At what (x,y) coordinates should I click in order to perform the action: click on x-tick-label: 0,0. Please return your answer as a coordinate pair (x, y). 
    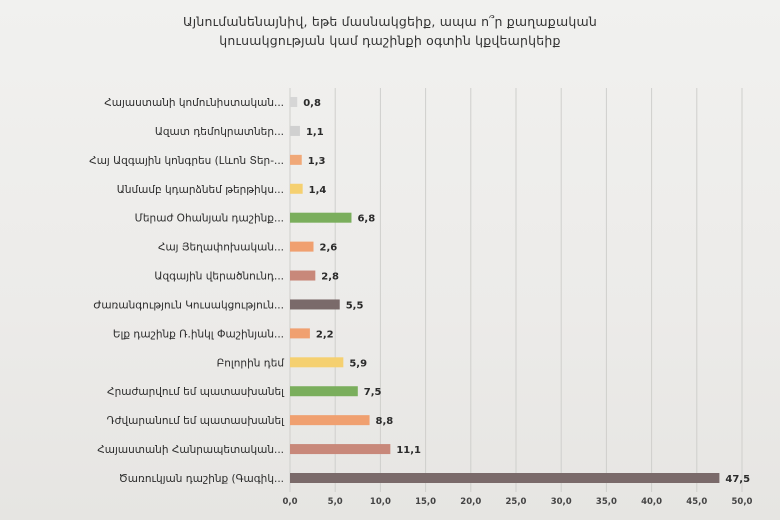
    Looking at the image, I should click on (289, 502).